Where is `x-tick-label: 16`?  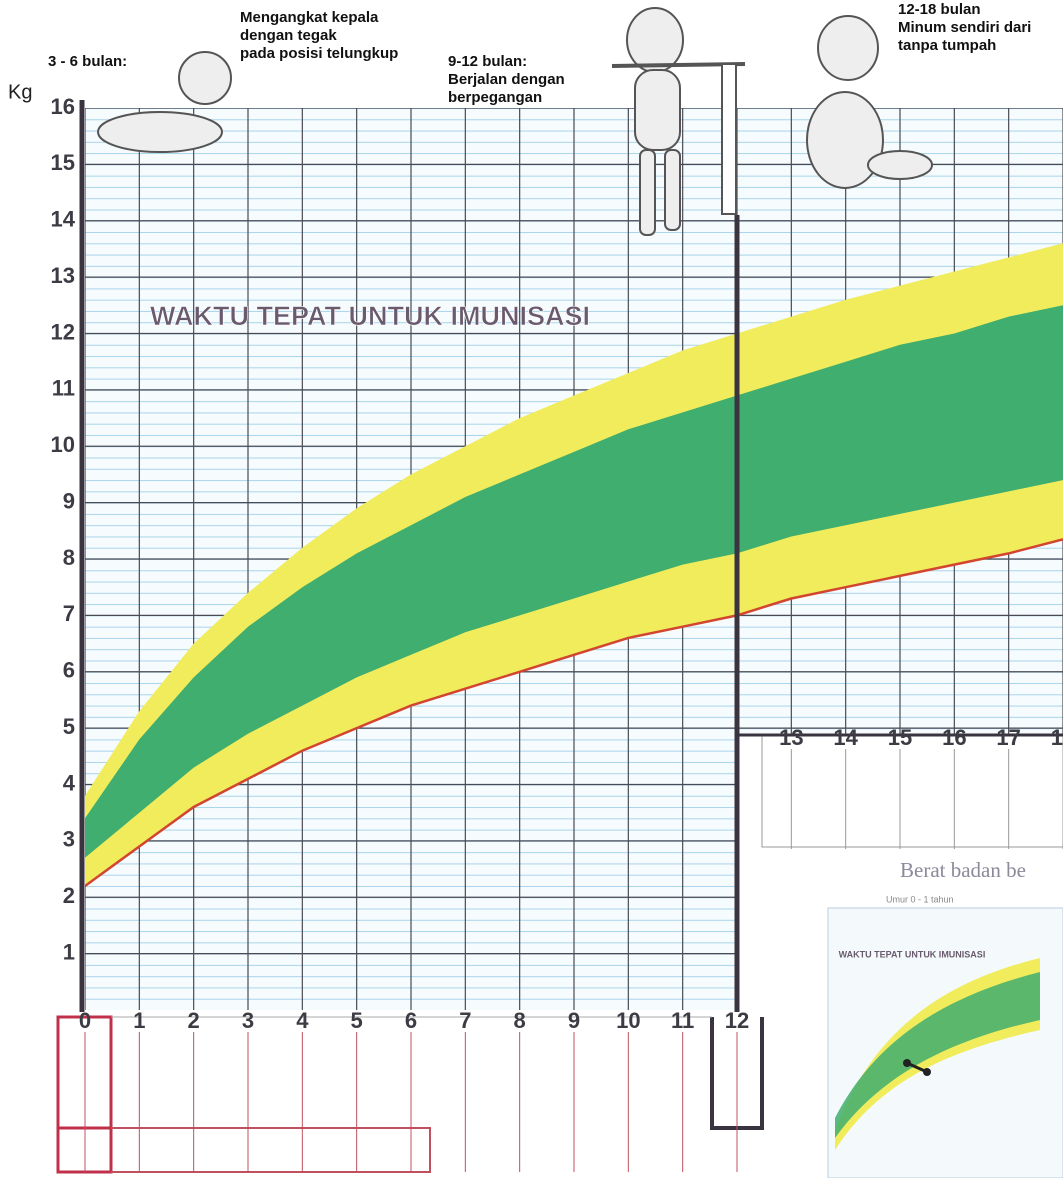
x-tick-label: 16 is located at coordinates (954, 737).